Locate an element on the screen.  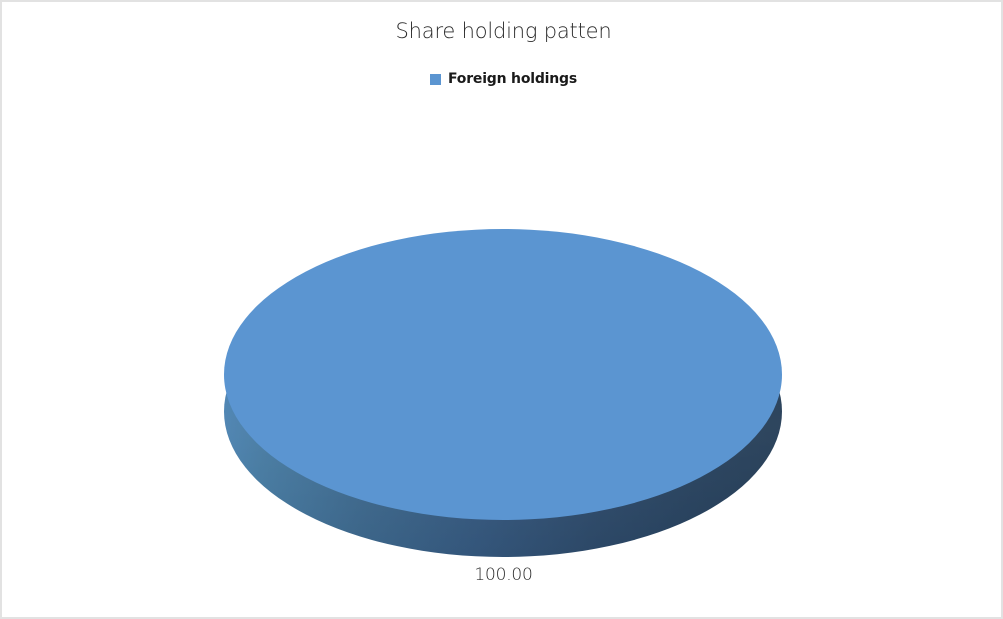
legend-color-swatch-icon is located at coordinates (435, 79).